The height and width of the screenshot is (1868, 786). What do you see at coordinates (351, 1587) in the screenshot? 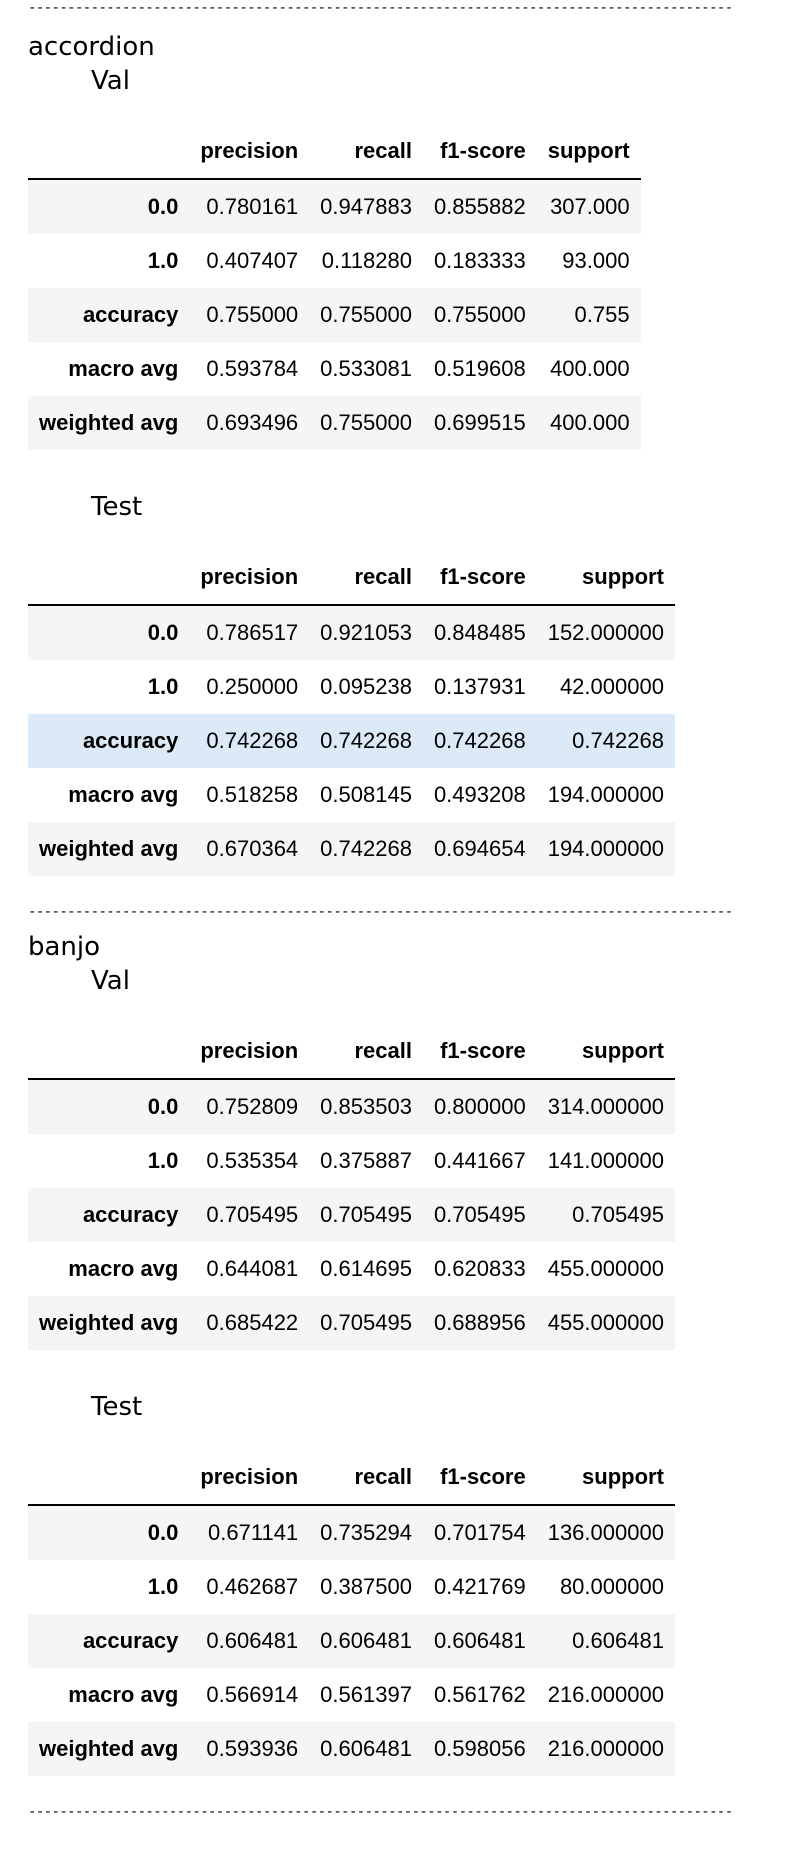
I see `table-row: 1.0 0.462687 0.387500 0.421769 80.000000` at bounding box center [351, 1587].